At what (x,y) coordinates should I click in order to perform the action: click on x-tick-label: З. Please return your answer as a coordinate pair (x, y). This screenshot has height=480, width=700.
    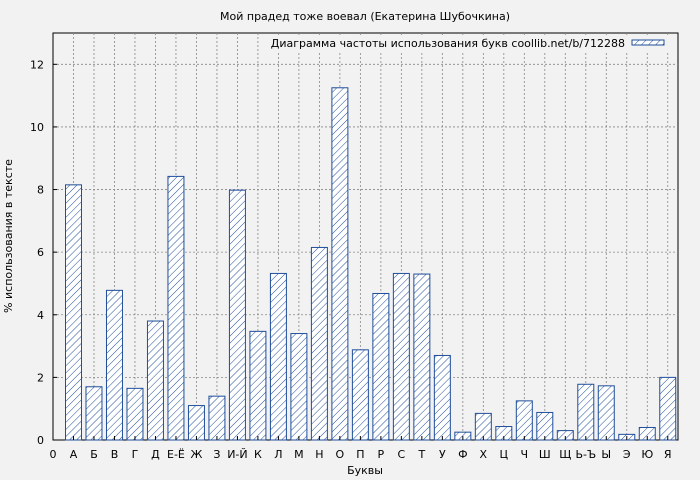
    Looking at the image, I should click on (216, 454).